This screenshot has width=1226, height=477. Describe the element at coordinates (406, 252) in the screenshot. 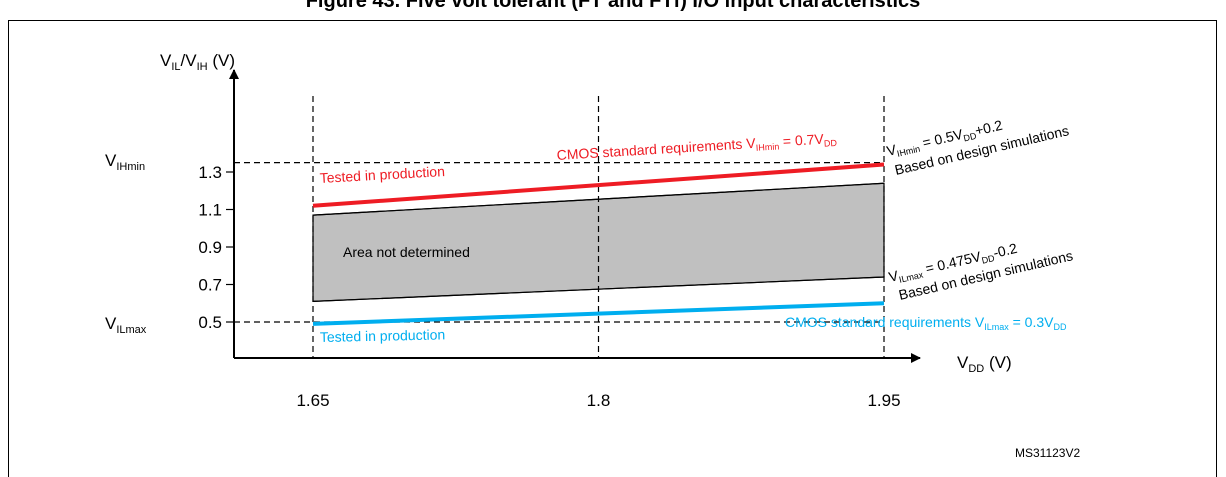

I see `area-not-determined-label: Area not determined` at that location.